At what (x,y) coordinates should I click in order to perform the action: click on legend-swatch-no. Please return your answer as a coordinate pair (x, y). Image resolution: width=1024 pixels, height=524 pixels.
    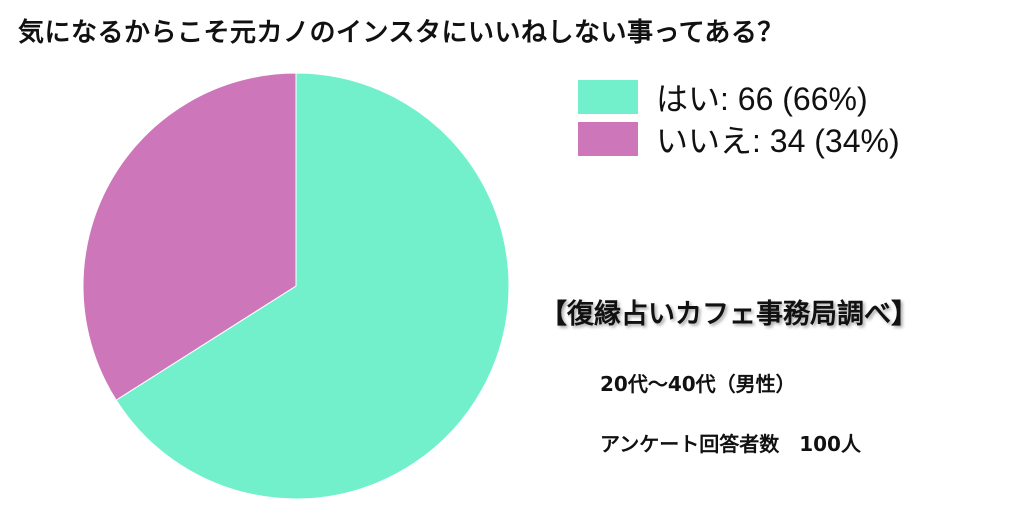
    Looking at the image, I should click on (608, 139).